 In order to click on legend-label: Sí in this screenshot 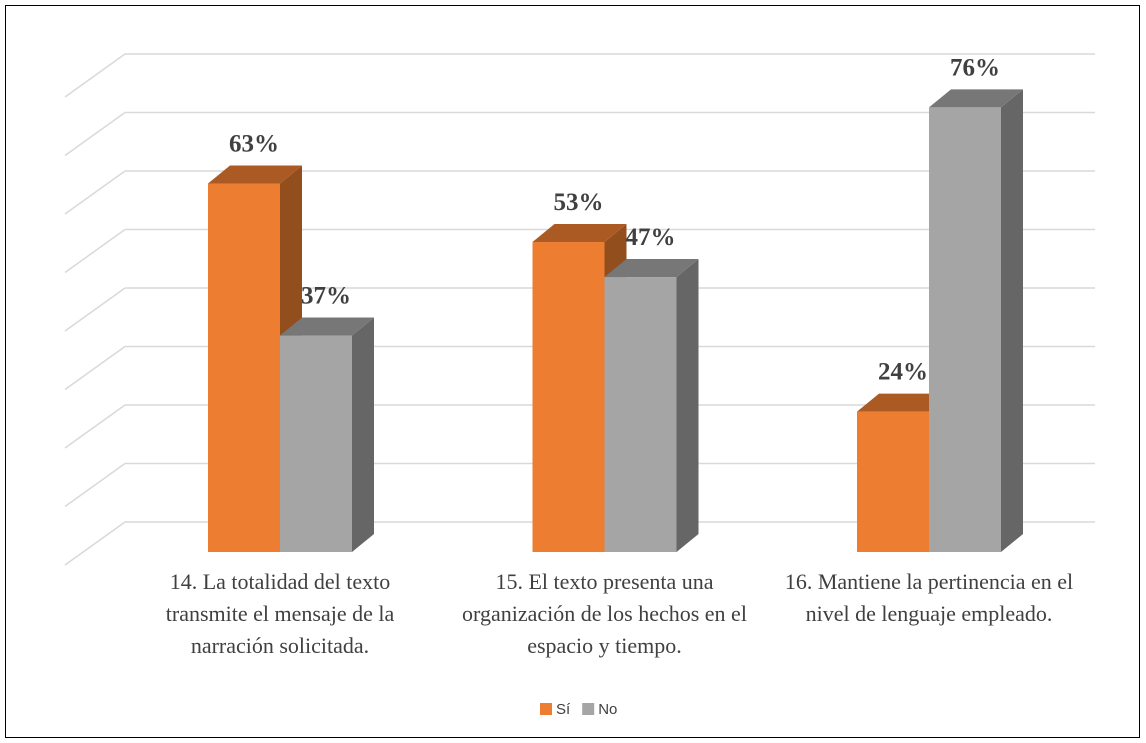, I will do `click(563, 709)`.